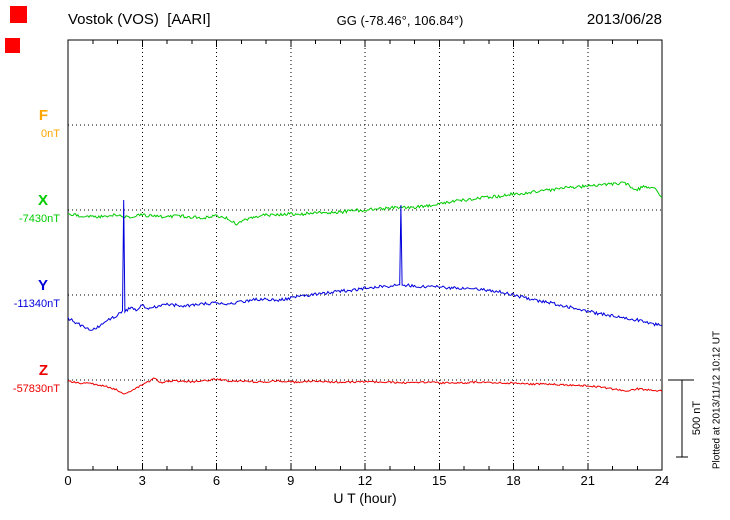 The image size is (730, 520). I want to click on trace-z, so click(365, 386).